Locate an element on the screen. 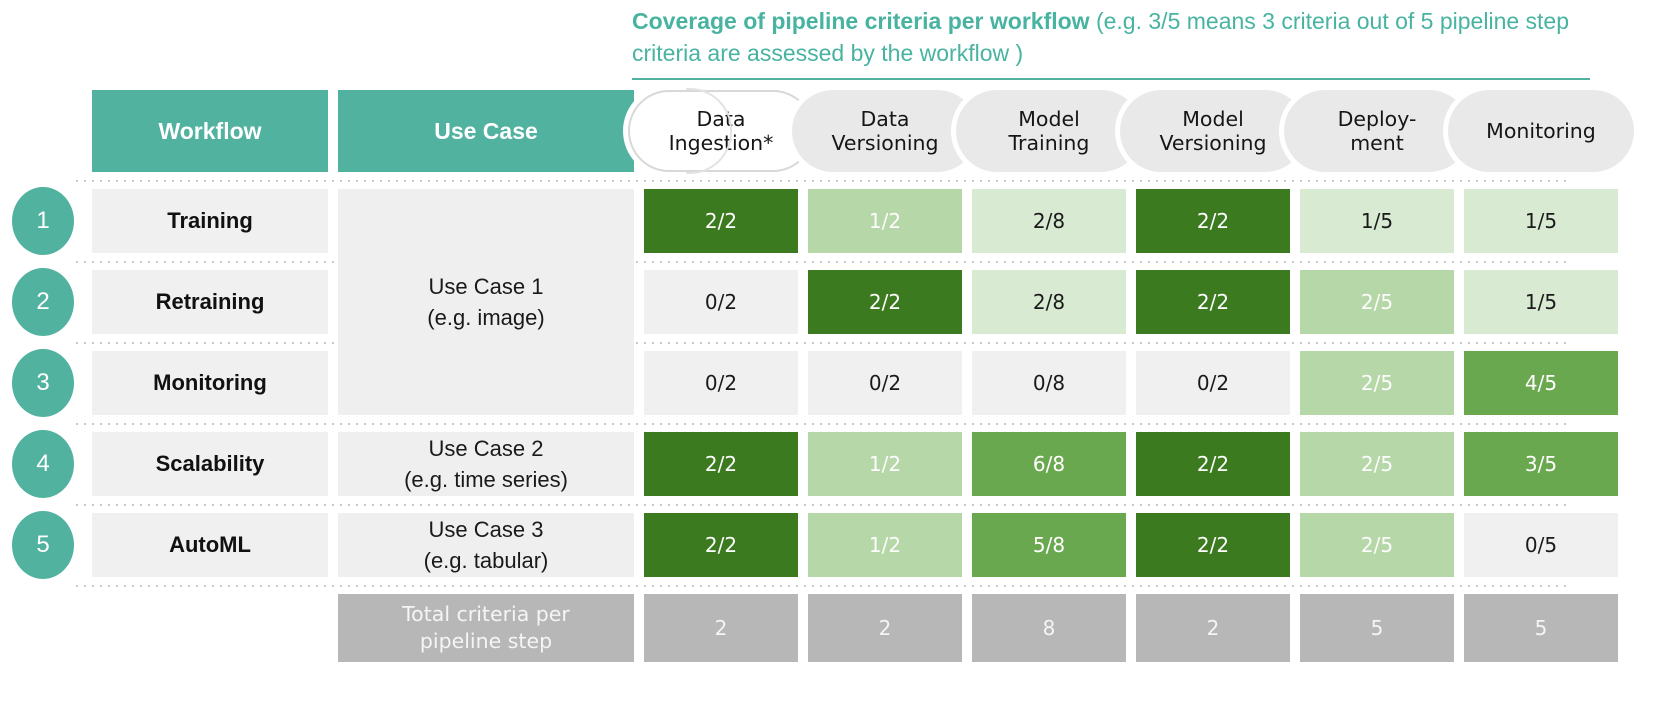 The height and width of the screenshot is (716, 1676). row-number: 3 is located at coordinates (43, 383).